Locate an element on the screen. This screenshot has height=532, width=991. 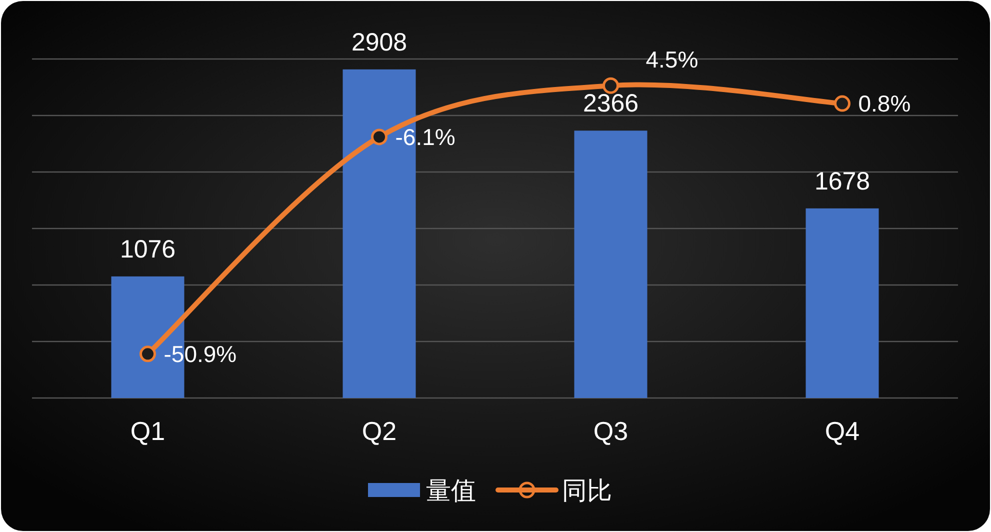
data-label: 4.5% is located at coordinates (672, 59).